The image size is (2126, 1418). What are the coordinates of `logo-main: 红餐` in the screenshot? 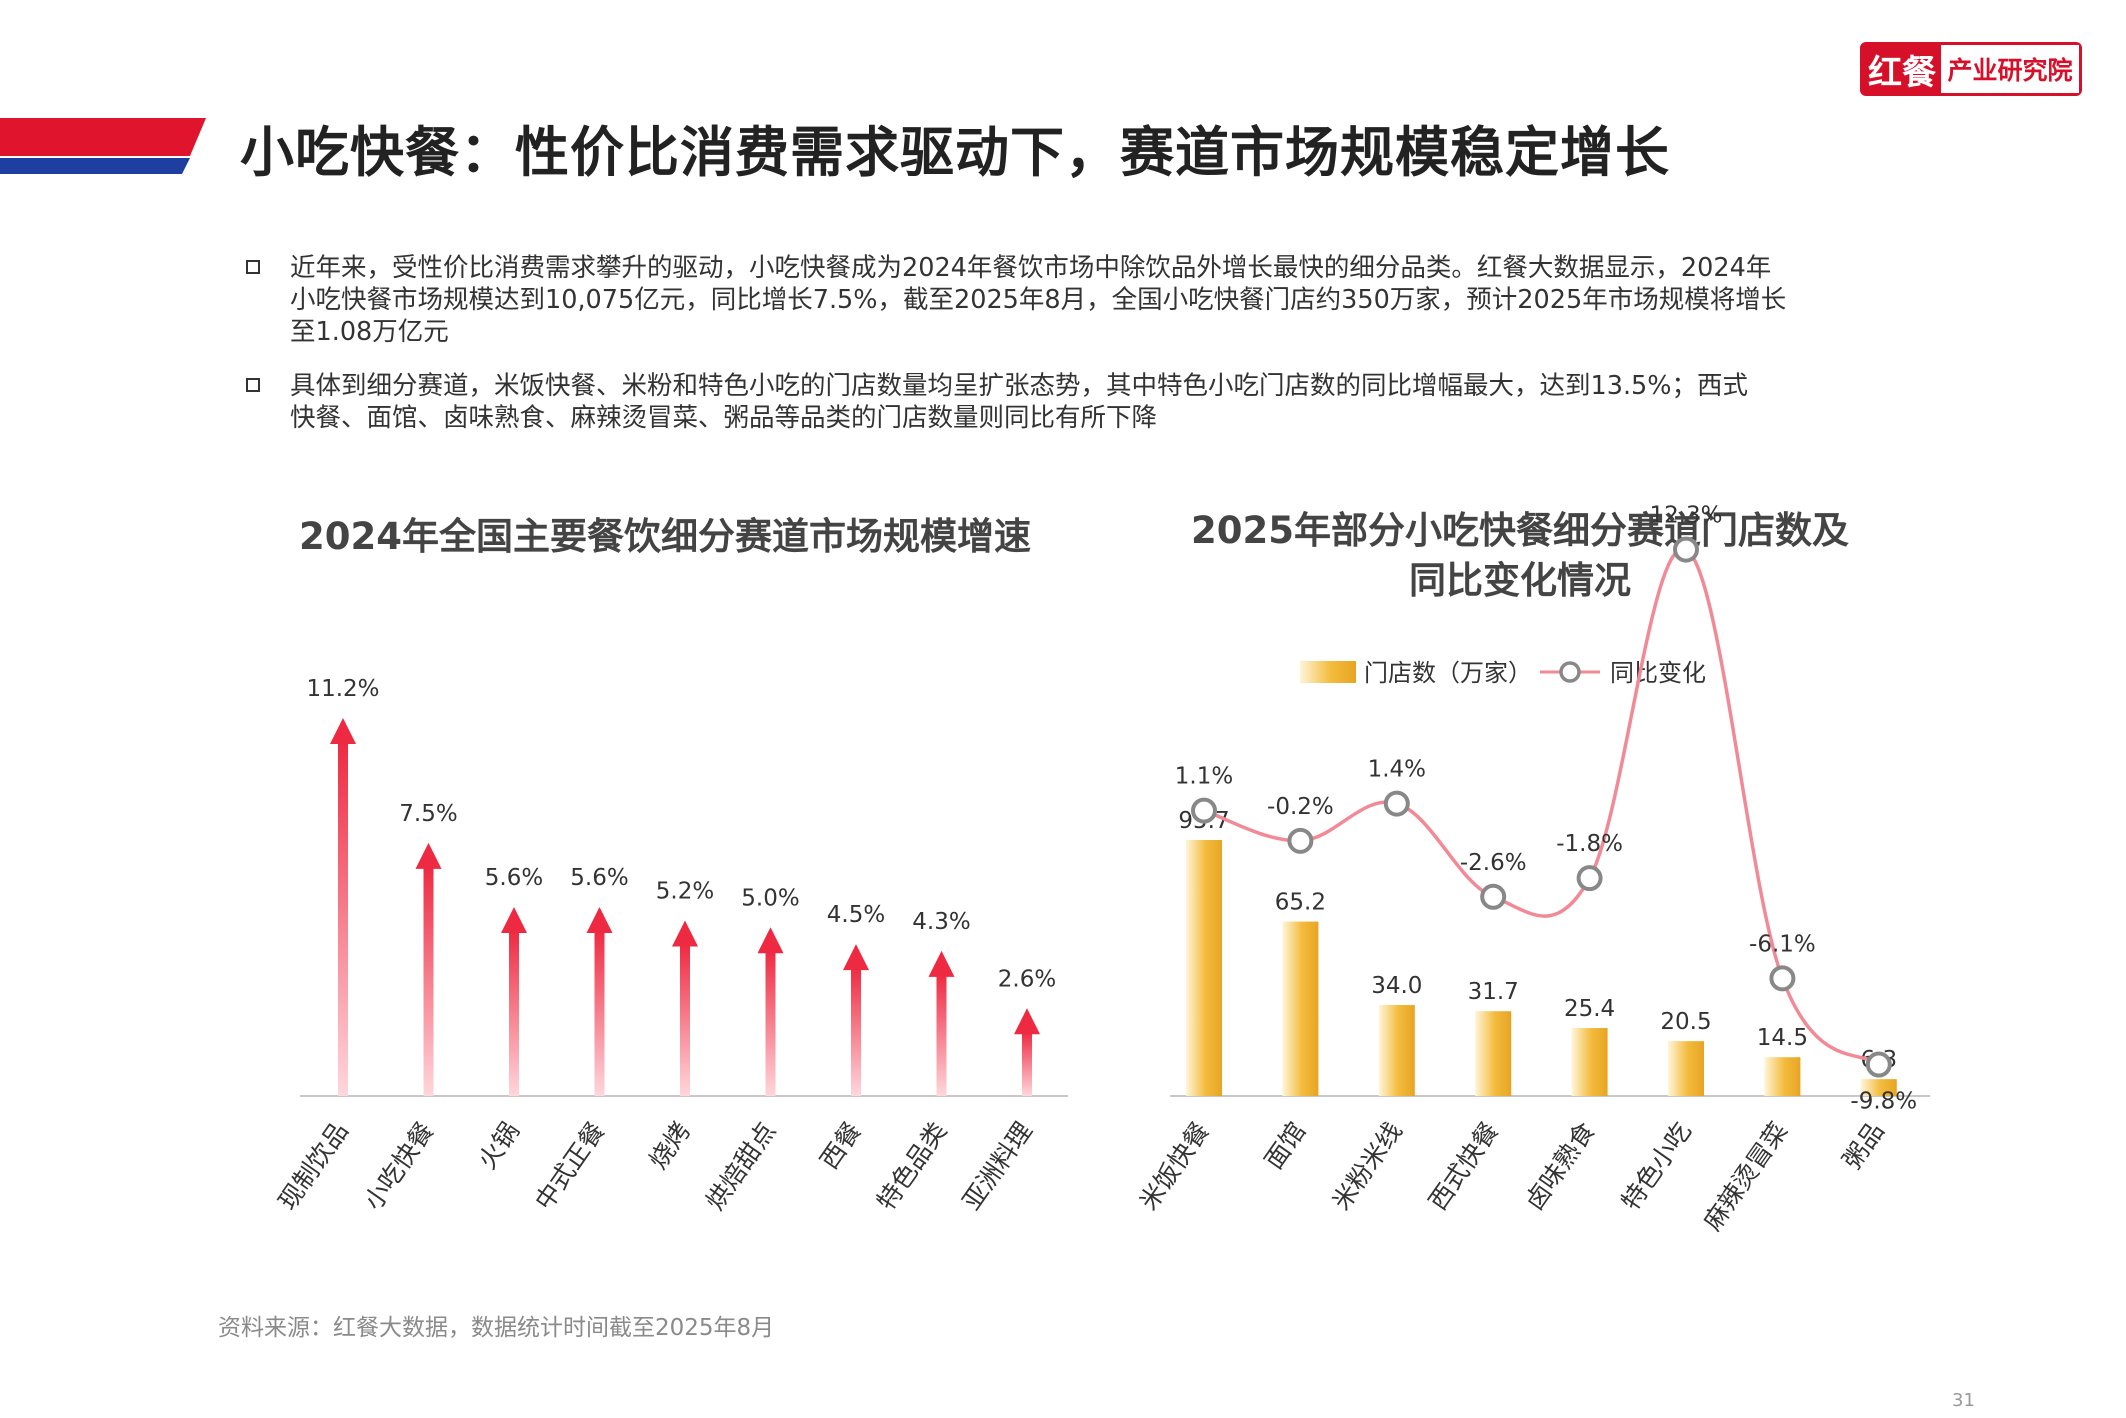 It's located at (1902, 69).